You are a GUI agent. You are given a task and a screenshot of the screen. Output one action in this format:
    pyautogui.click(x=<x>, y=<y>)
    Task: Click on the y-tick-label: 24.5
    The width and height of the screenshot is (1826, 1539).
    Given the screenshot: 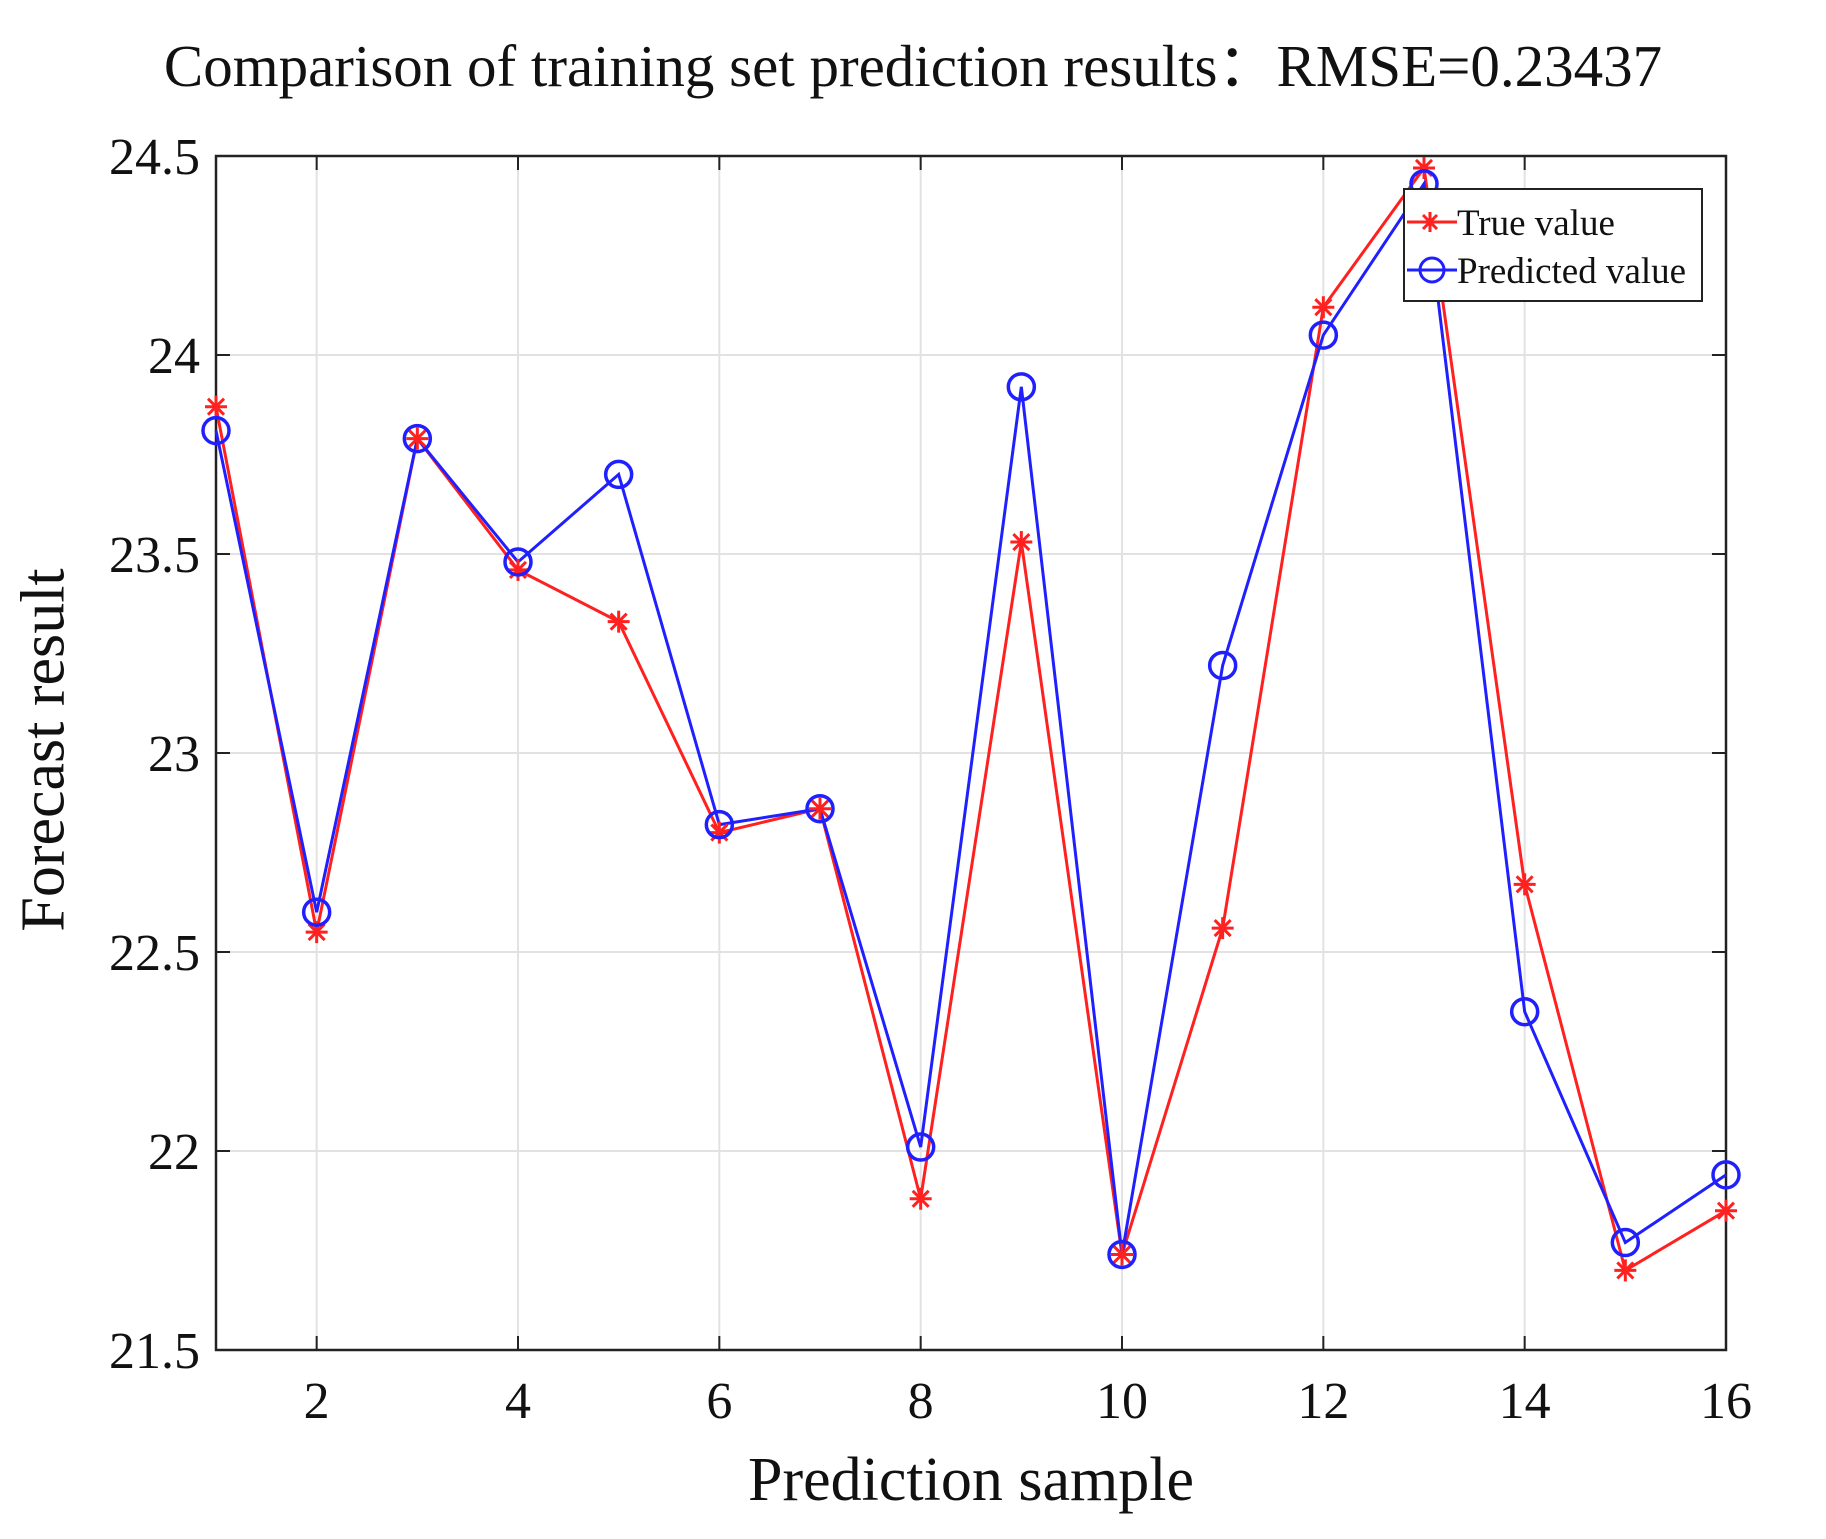 What is the action you would take?
    pyautogui.click(x=154, y=157)
    